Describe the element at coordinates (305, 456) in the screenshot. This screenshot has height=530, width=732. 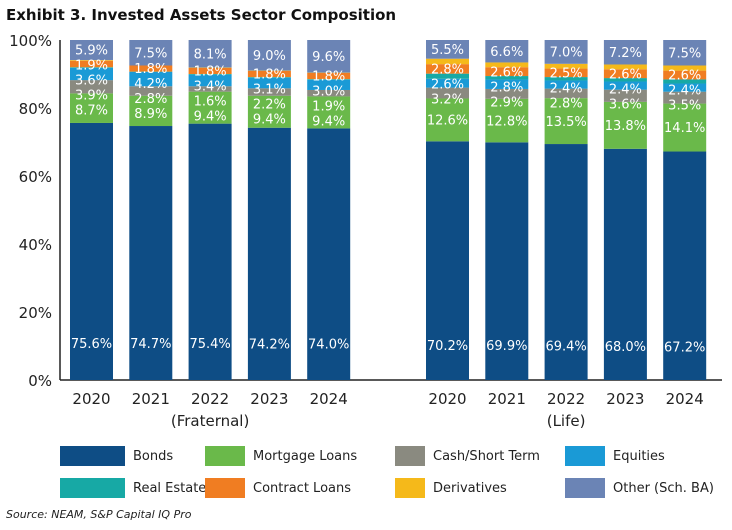
I see `legend-label: Mortgage Loans` at that location.